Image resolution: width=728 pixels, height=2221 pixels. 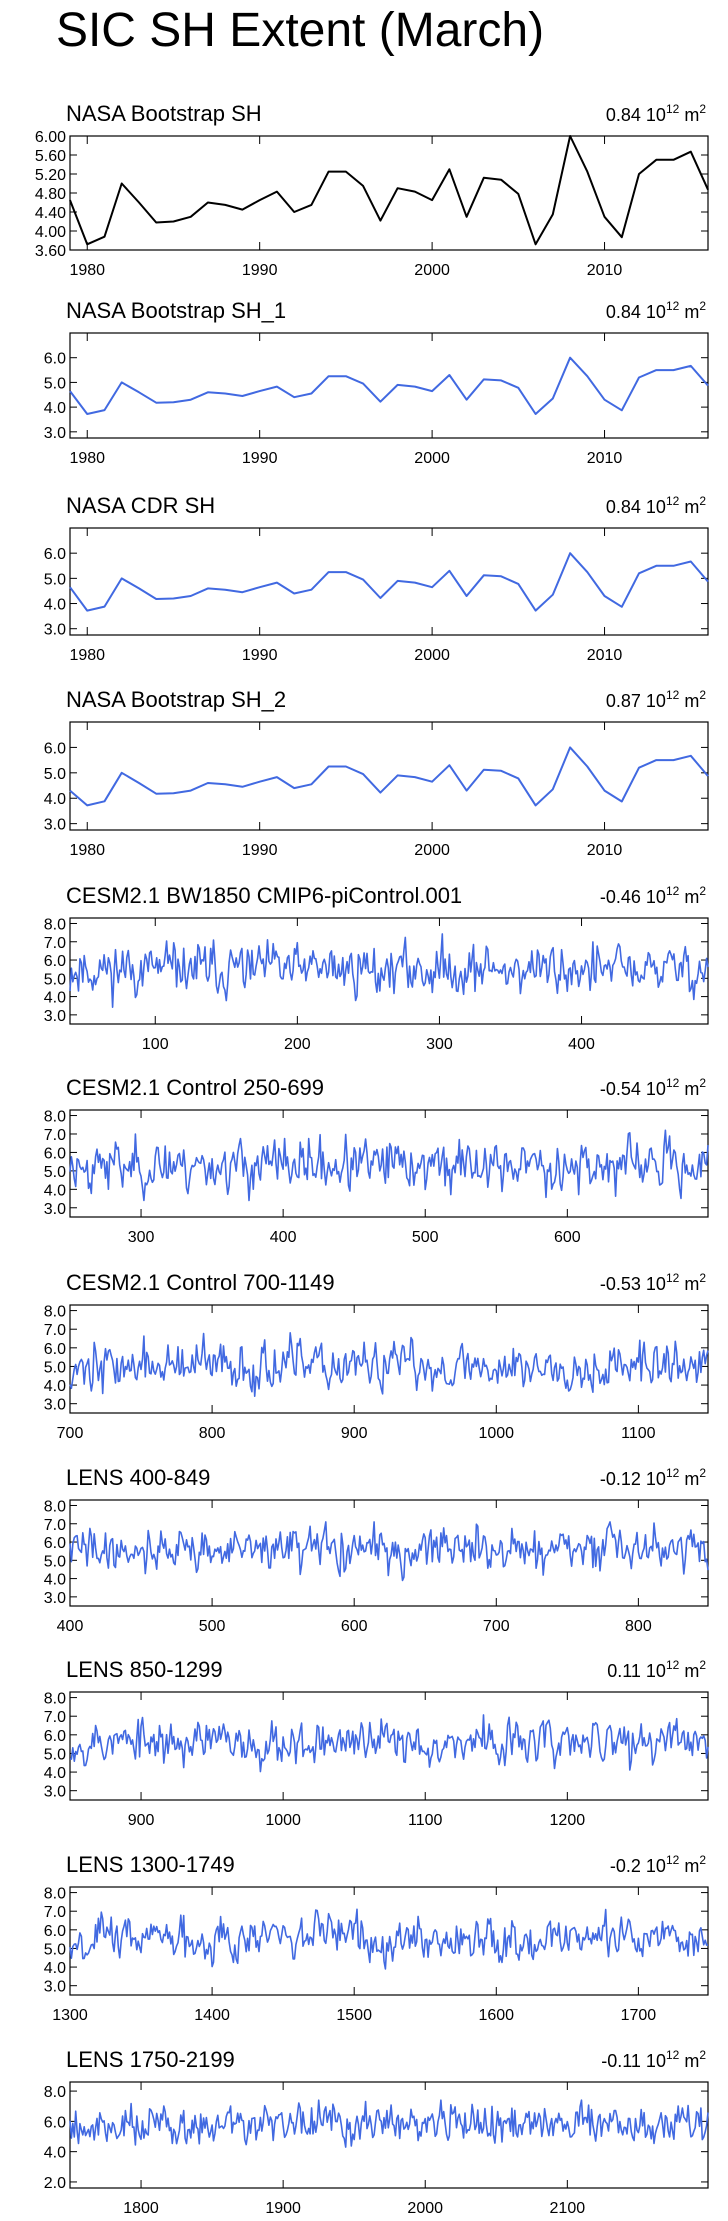 What do you see at coordinates (50, 213) in the screenshot?
I see `y-tick-label: 4.40` at bounding box center [50, 213].